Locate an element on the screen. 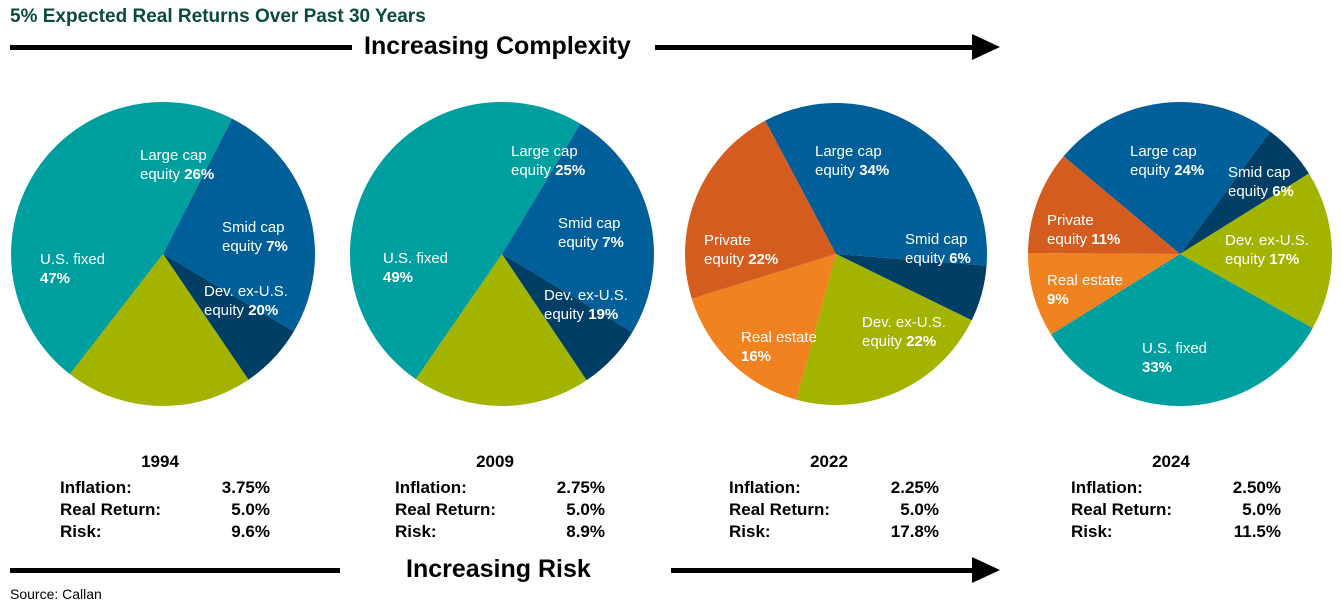 The width and height of the screenshot is (1341, 605). risk-banner: Increasing Risk is located at coordinates (498, 569).